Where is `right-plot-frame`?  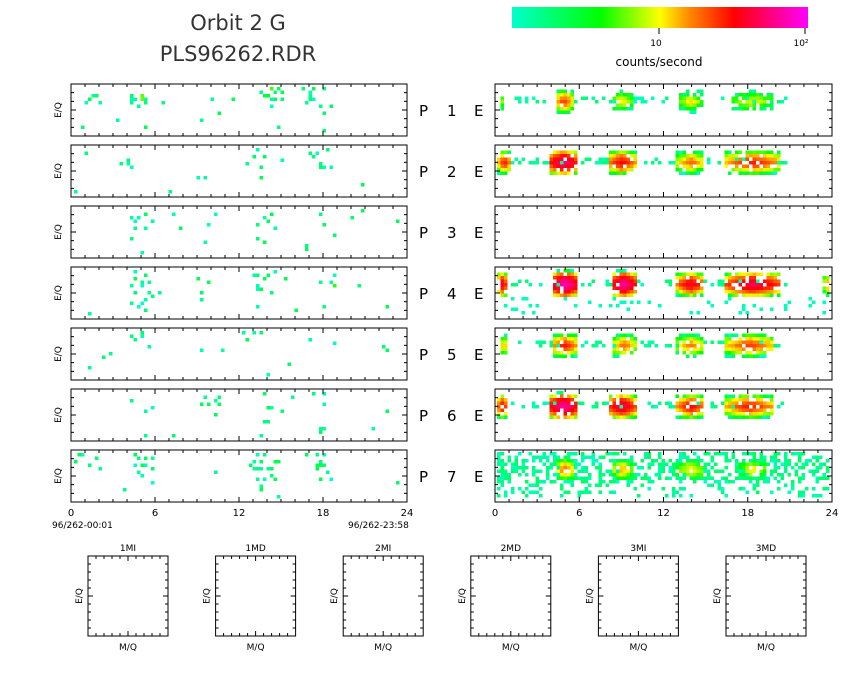 right-plot-frame is located at coordinates (663, 415).